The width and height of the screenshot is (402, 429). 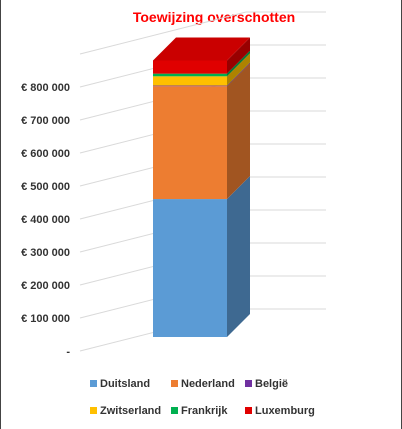 What do you see at coordinates (45, 253) in the screenshot?
I see `y-tick-label: € 300 000` at bounding box center [45, 253].